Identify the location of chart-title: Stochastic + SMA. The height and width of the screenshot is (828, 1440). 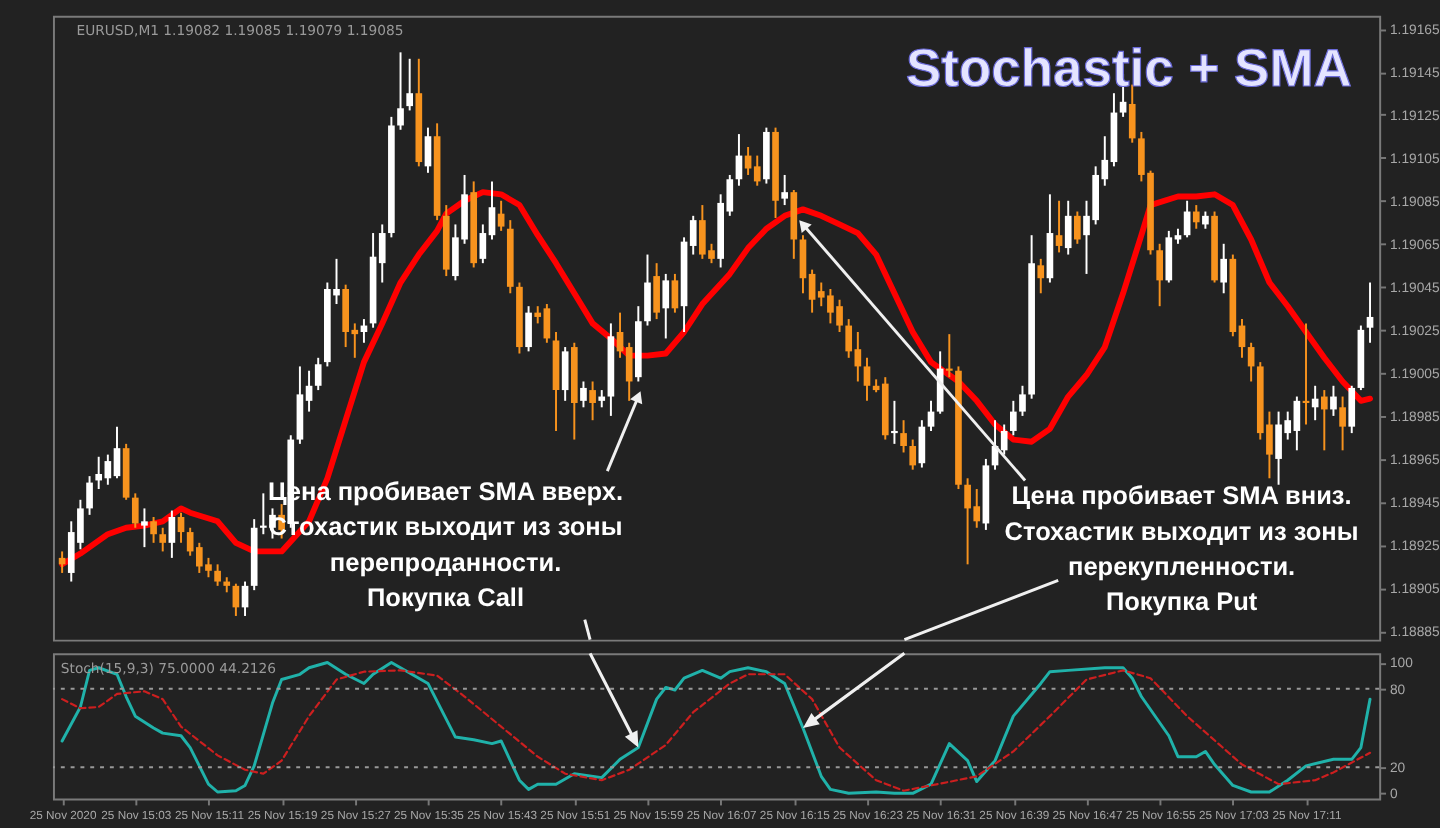
(1129, 68).